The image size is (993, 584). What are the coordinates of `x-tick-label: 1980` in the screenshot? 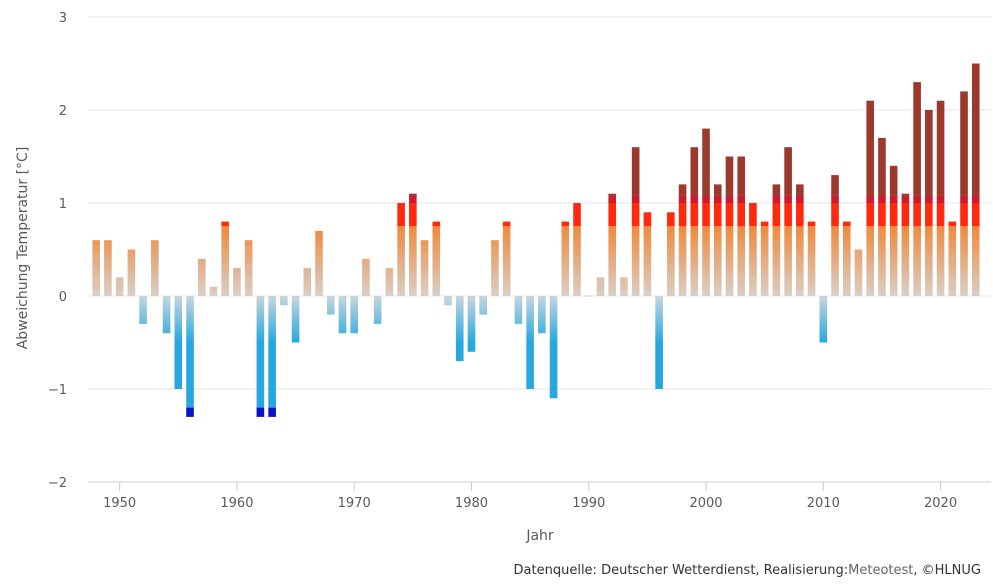 It's located at (471, 503).